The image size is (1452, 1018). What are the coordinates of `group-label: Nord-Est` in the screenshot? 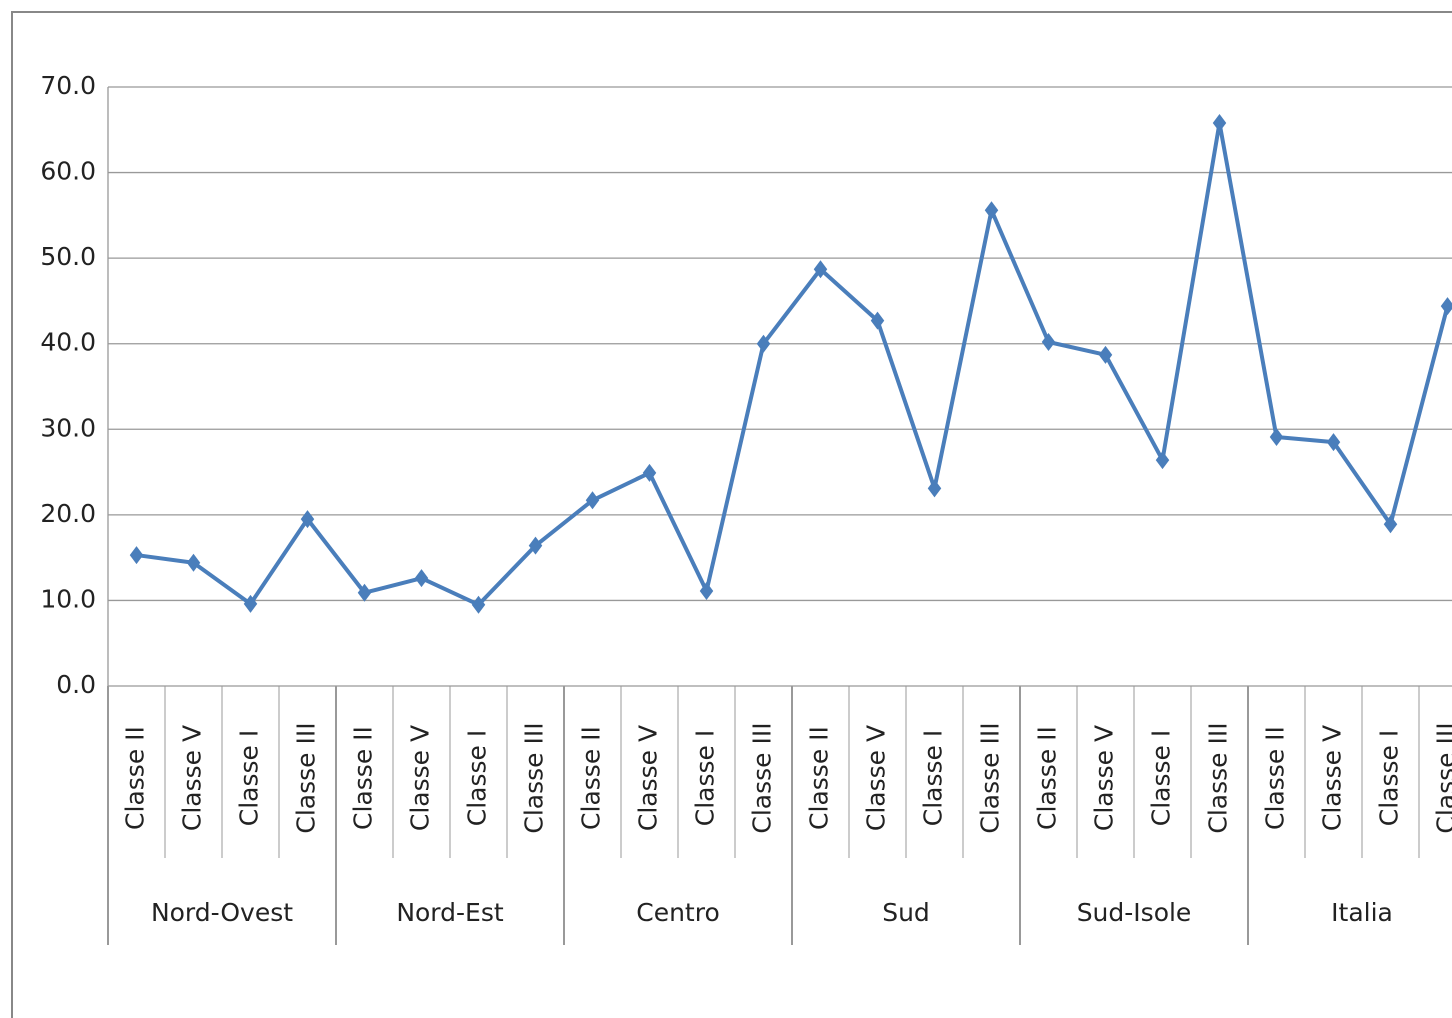 It's located at (450, 912).